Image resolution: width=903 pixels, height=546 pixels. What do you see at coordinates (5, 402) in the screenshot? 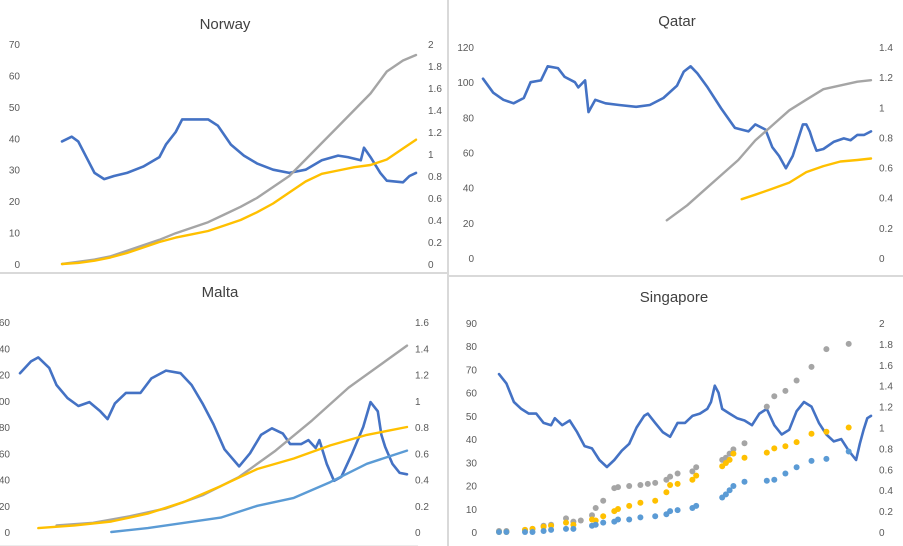
I see `left-axis-tick-label: 100` at bounding box center [5, 402].